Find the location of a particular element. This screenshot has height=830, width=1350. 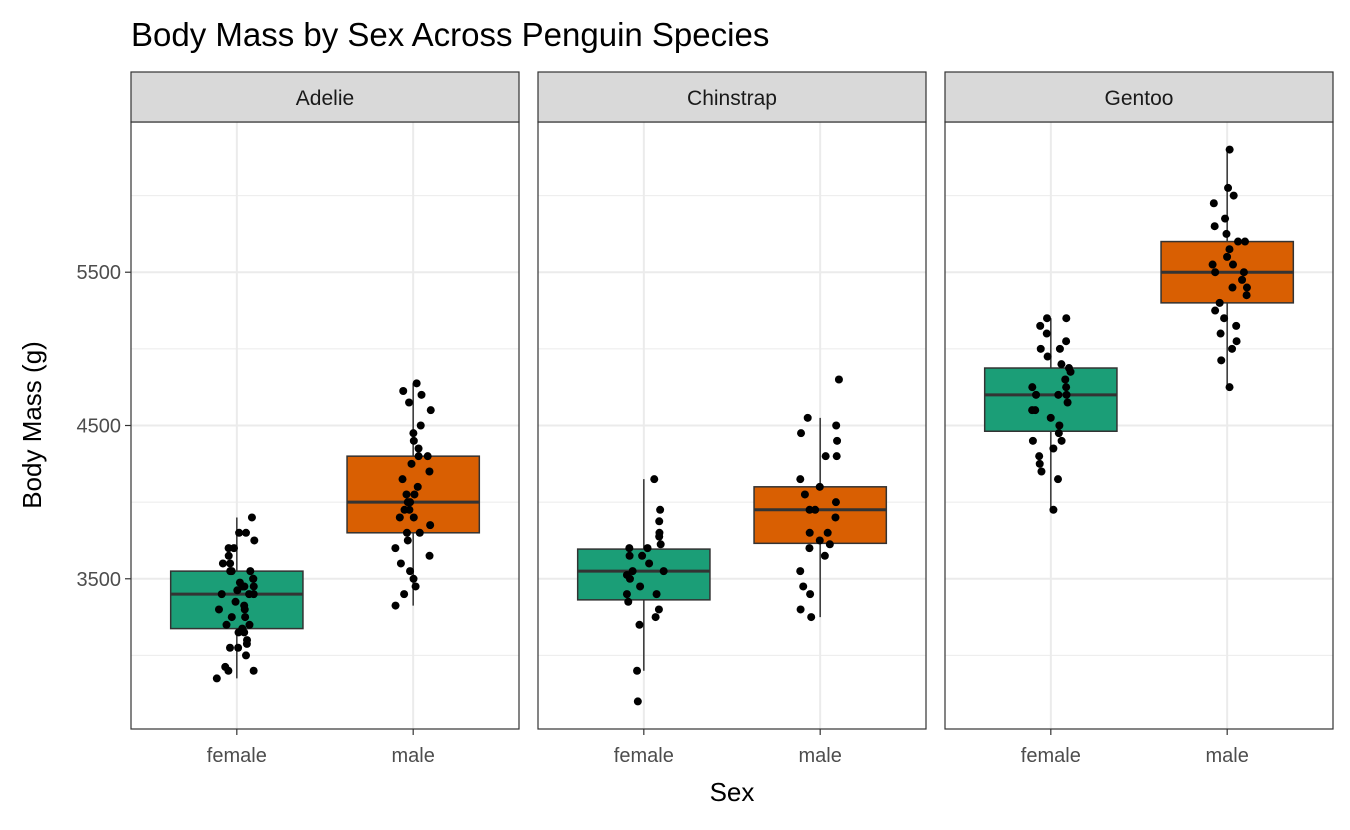

box-male is located at coordinates (820, 515).